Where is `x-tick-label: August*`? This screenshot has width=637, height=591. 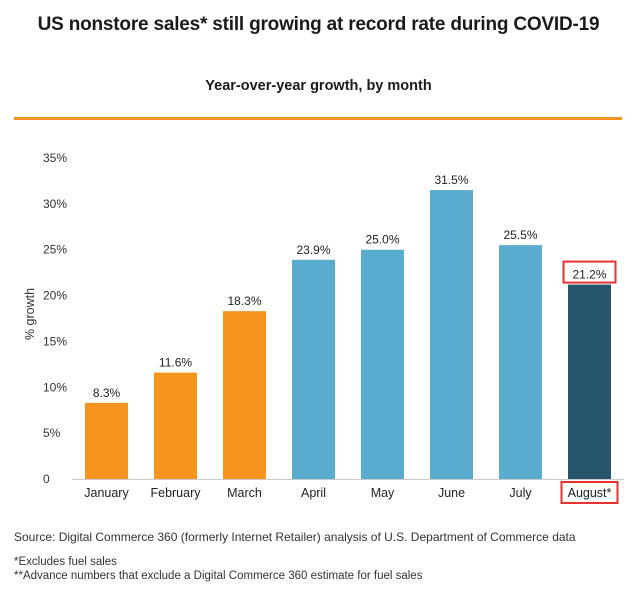 x-tick-label: August* is located at coordinates (590, 493).